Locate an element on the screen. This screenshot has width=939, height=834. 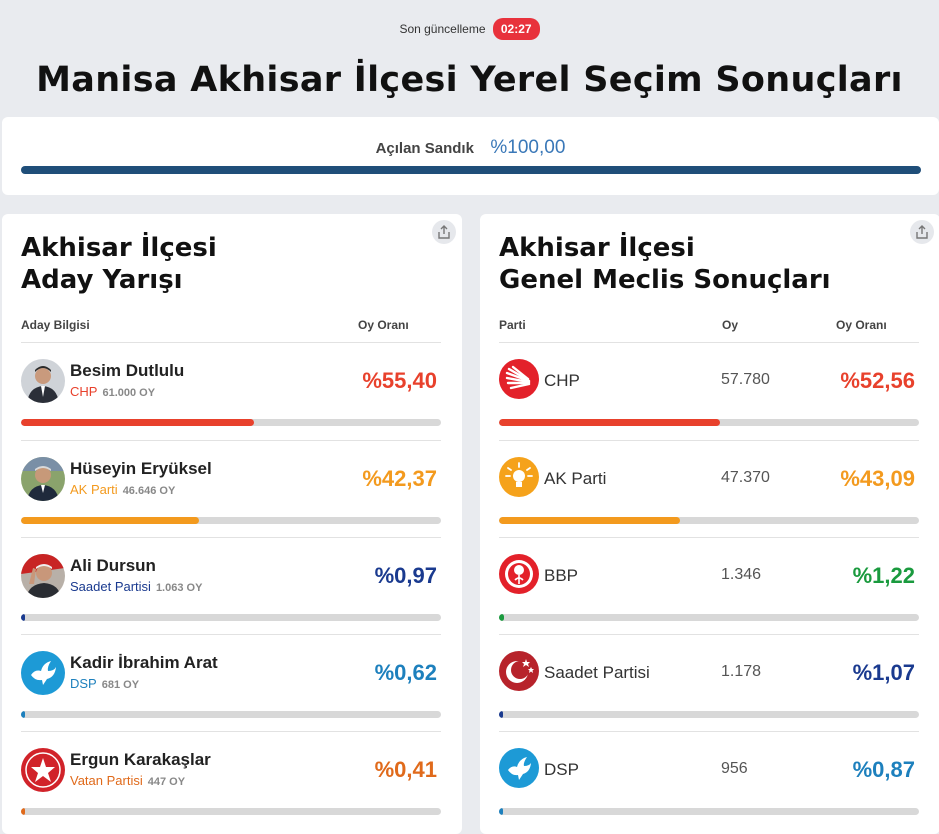
col-header-votes: Oy is located at coordinates (730, 325).